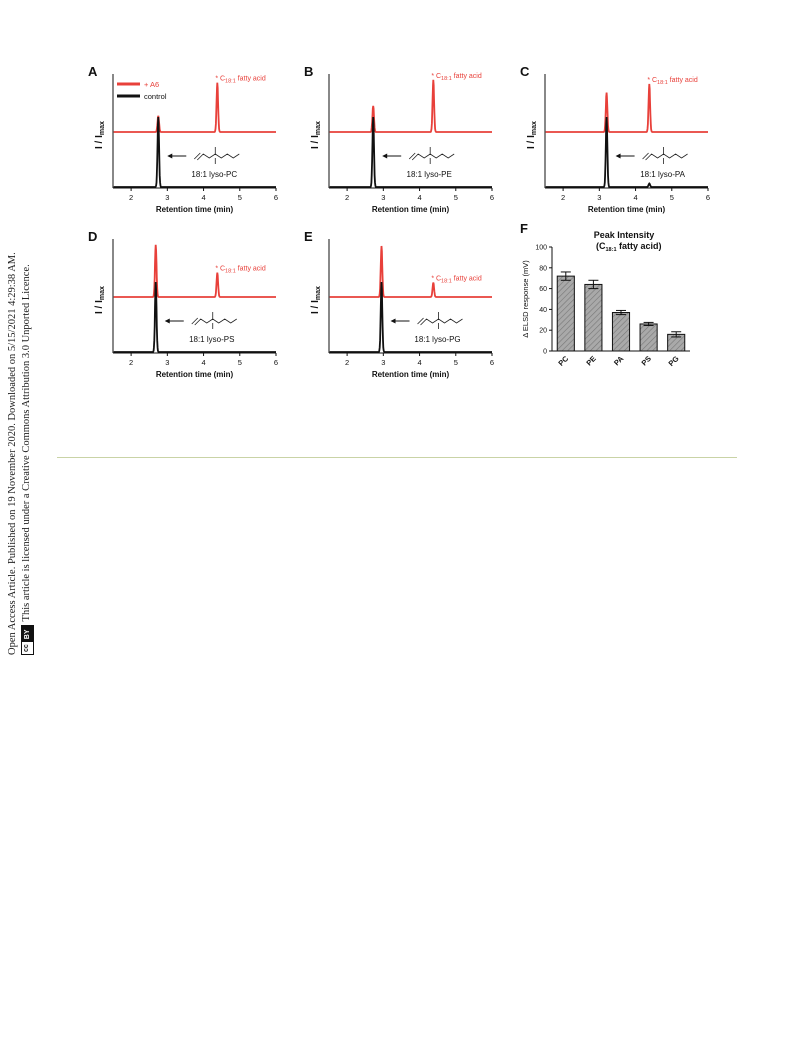  I want to click on y-tick-label: 0, so click(545, 352).